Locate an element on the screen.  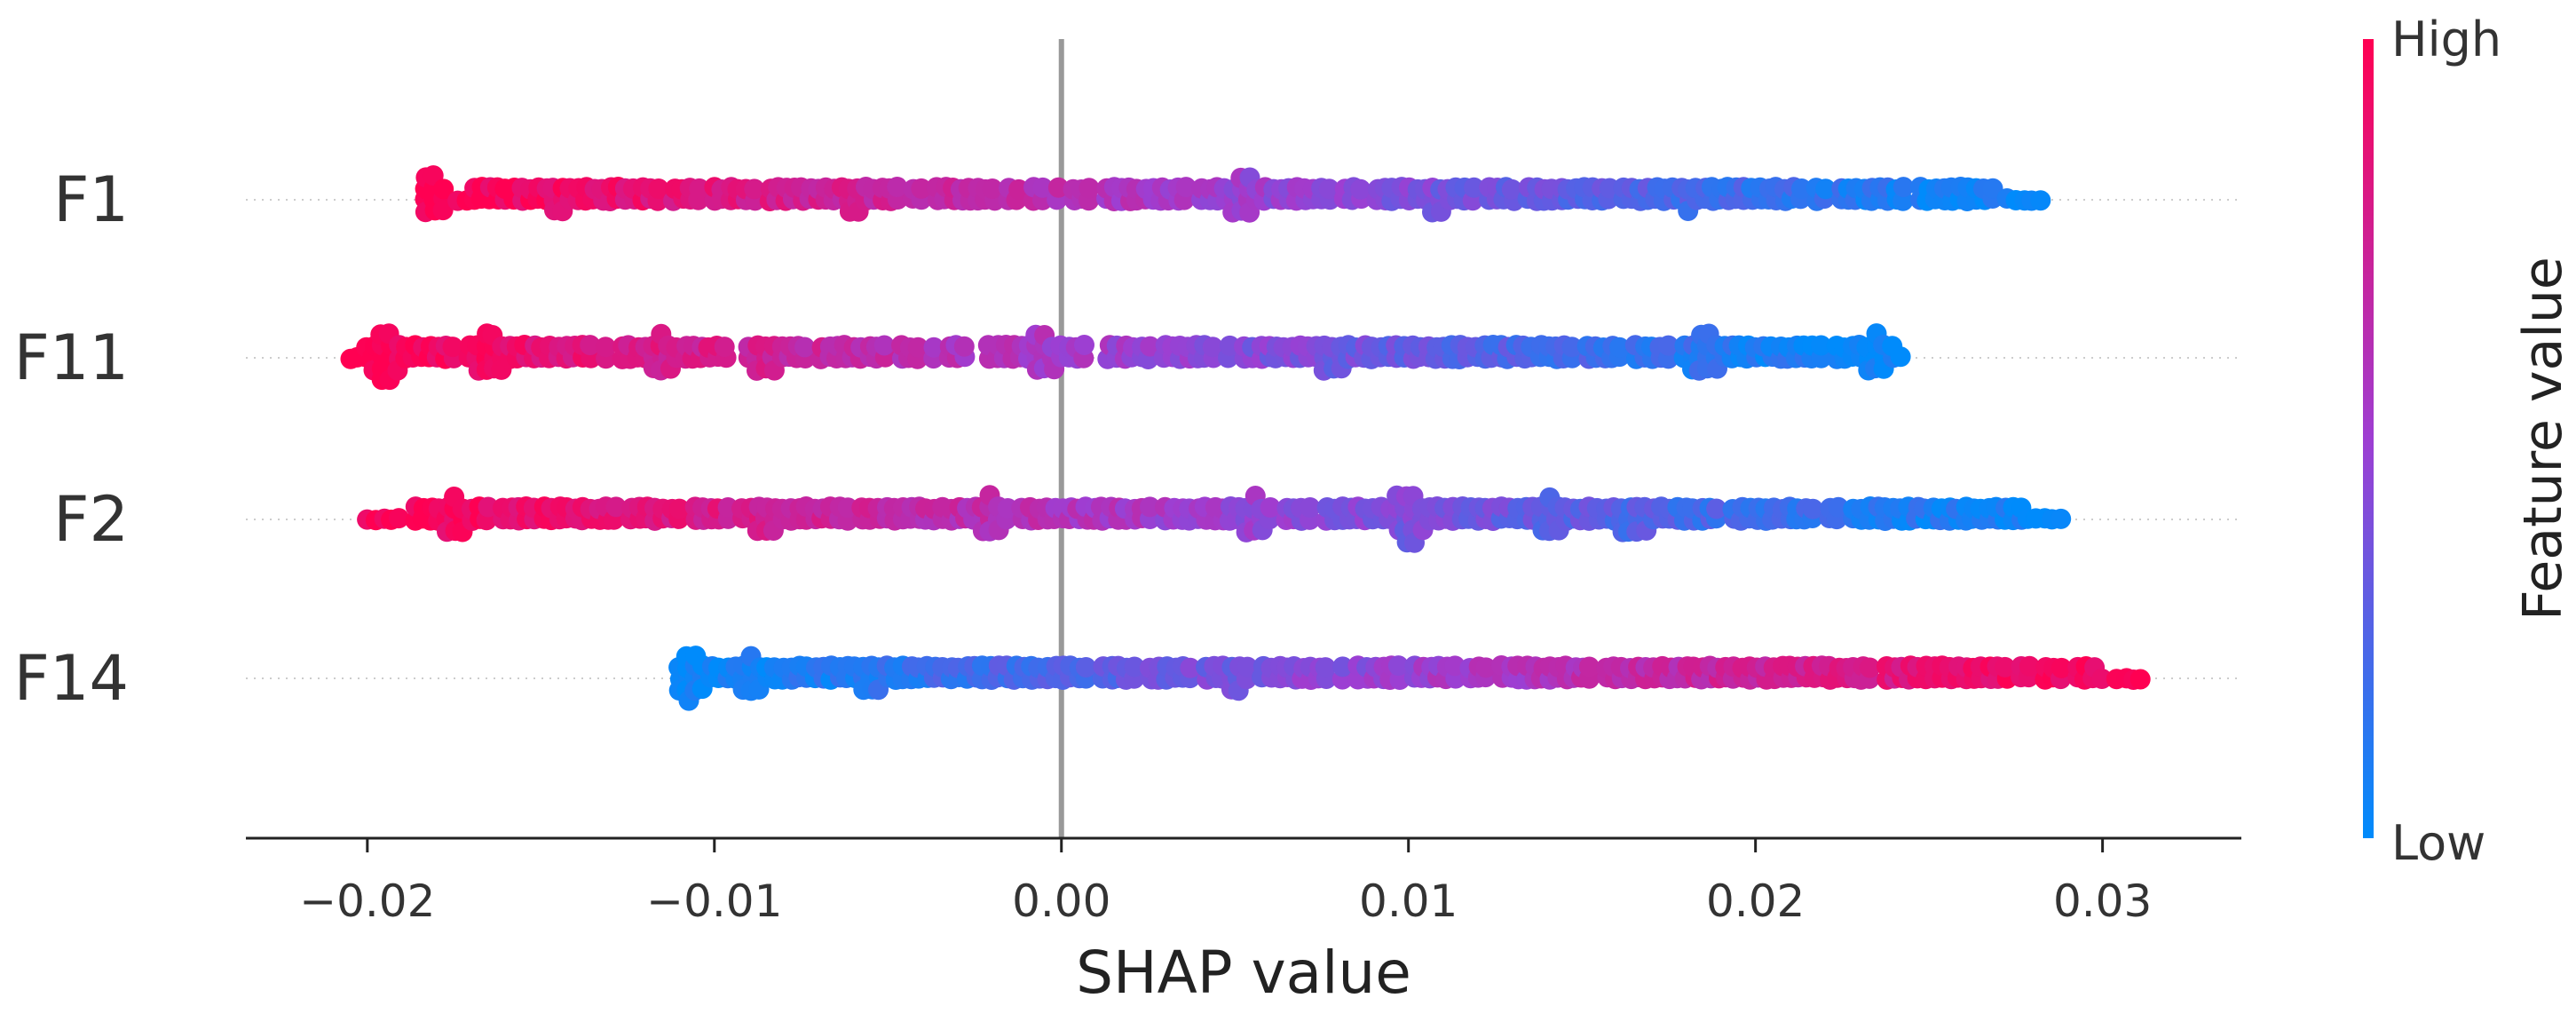
x-tick-label: −0.02 is located at coordinates (367, 901).